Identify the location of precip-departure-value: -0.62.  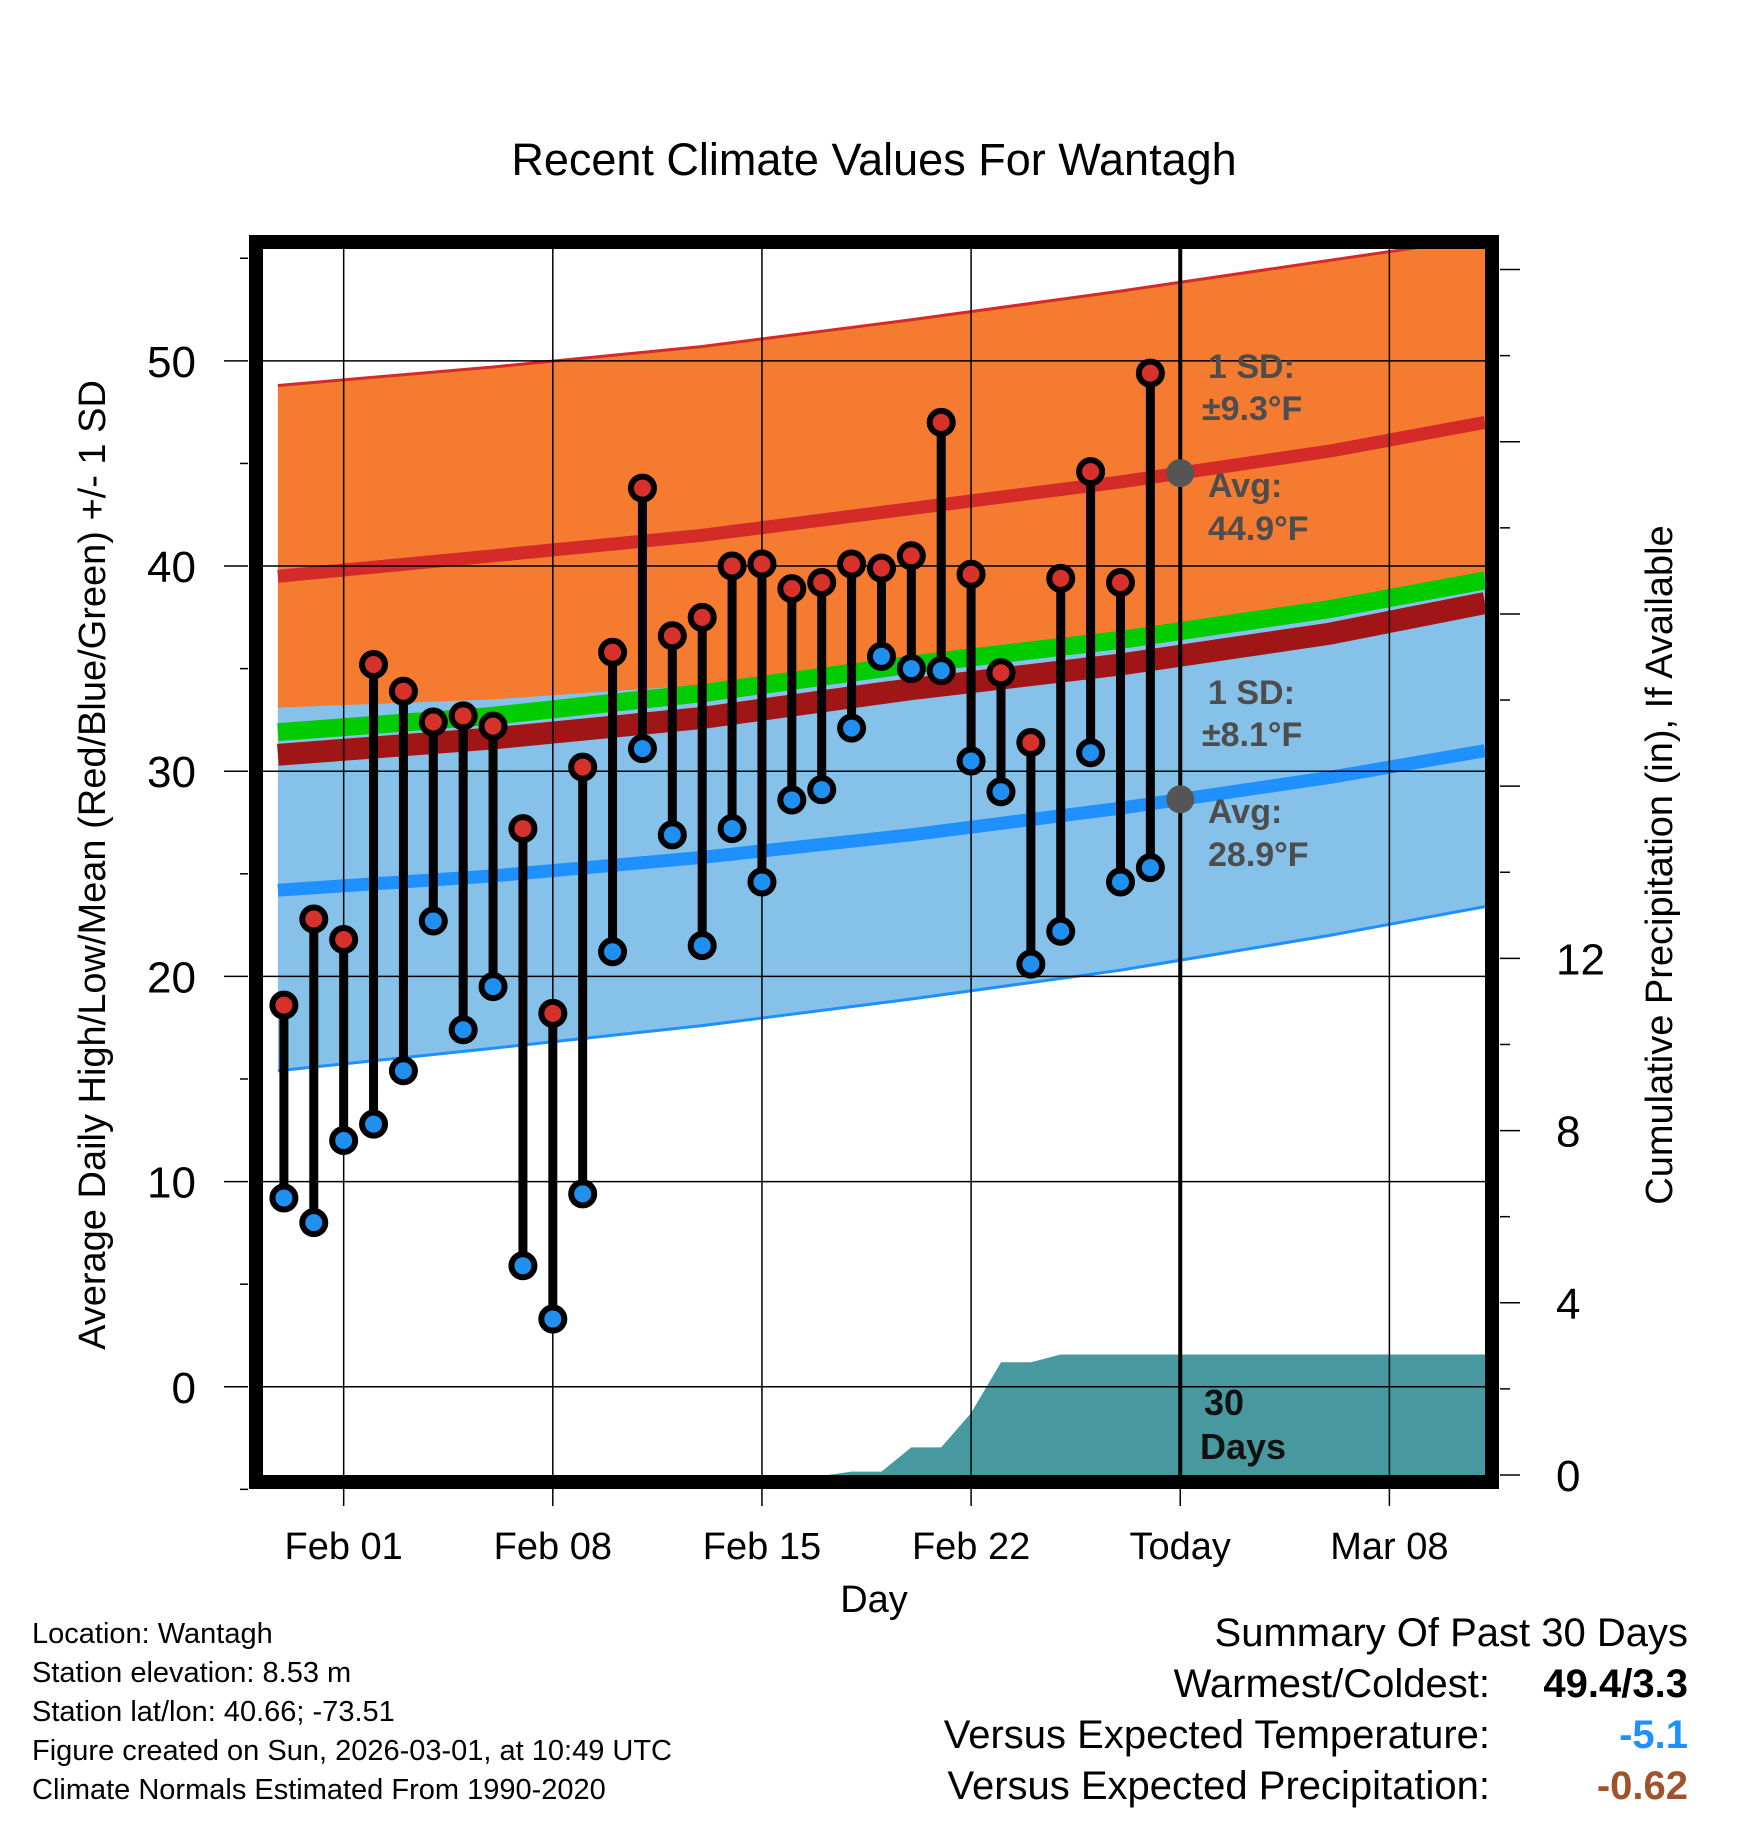
(1642, 1786).